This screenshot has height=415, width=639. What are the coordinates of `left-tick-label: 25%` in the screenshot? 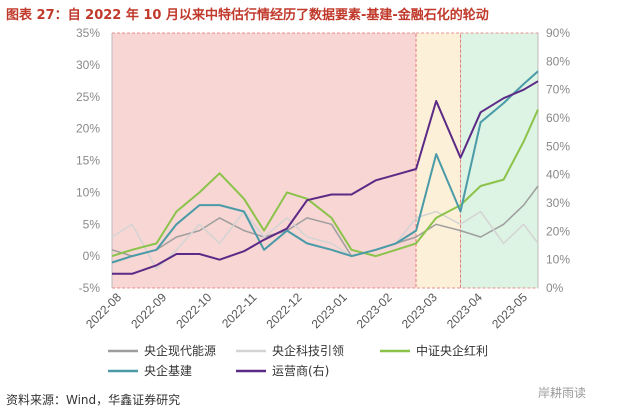 It's located at (88, 97).